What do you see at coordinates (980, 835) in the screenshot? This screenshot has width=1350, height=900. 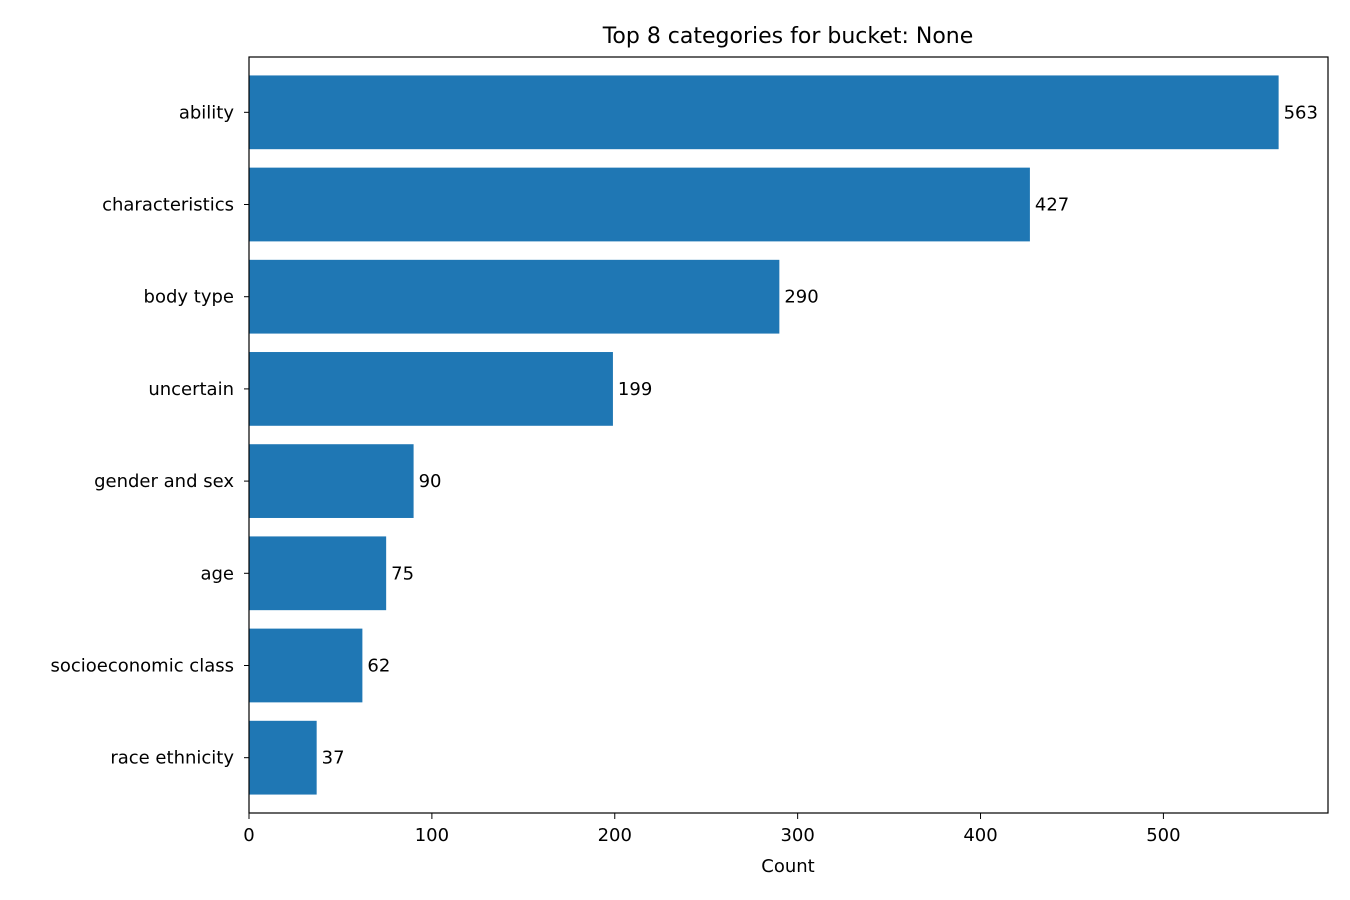 I see `x-tick-label: 400` at bounding box center [980, 835].